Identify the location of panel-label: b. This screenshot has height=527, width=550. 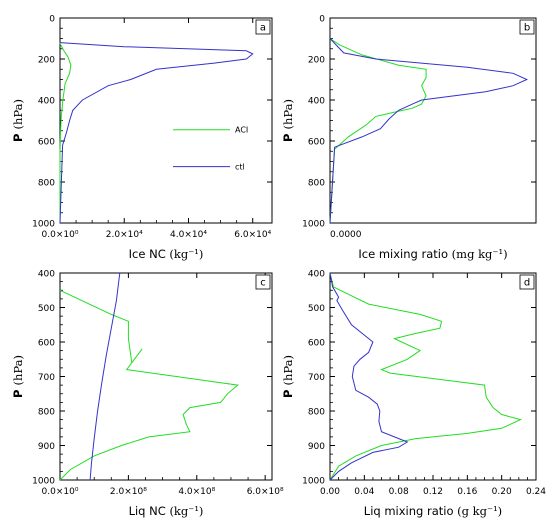
(527, 28).